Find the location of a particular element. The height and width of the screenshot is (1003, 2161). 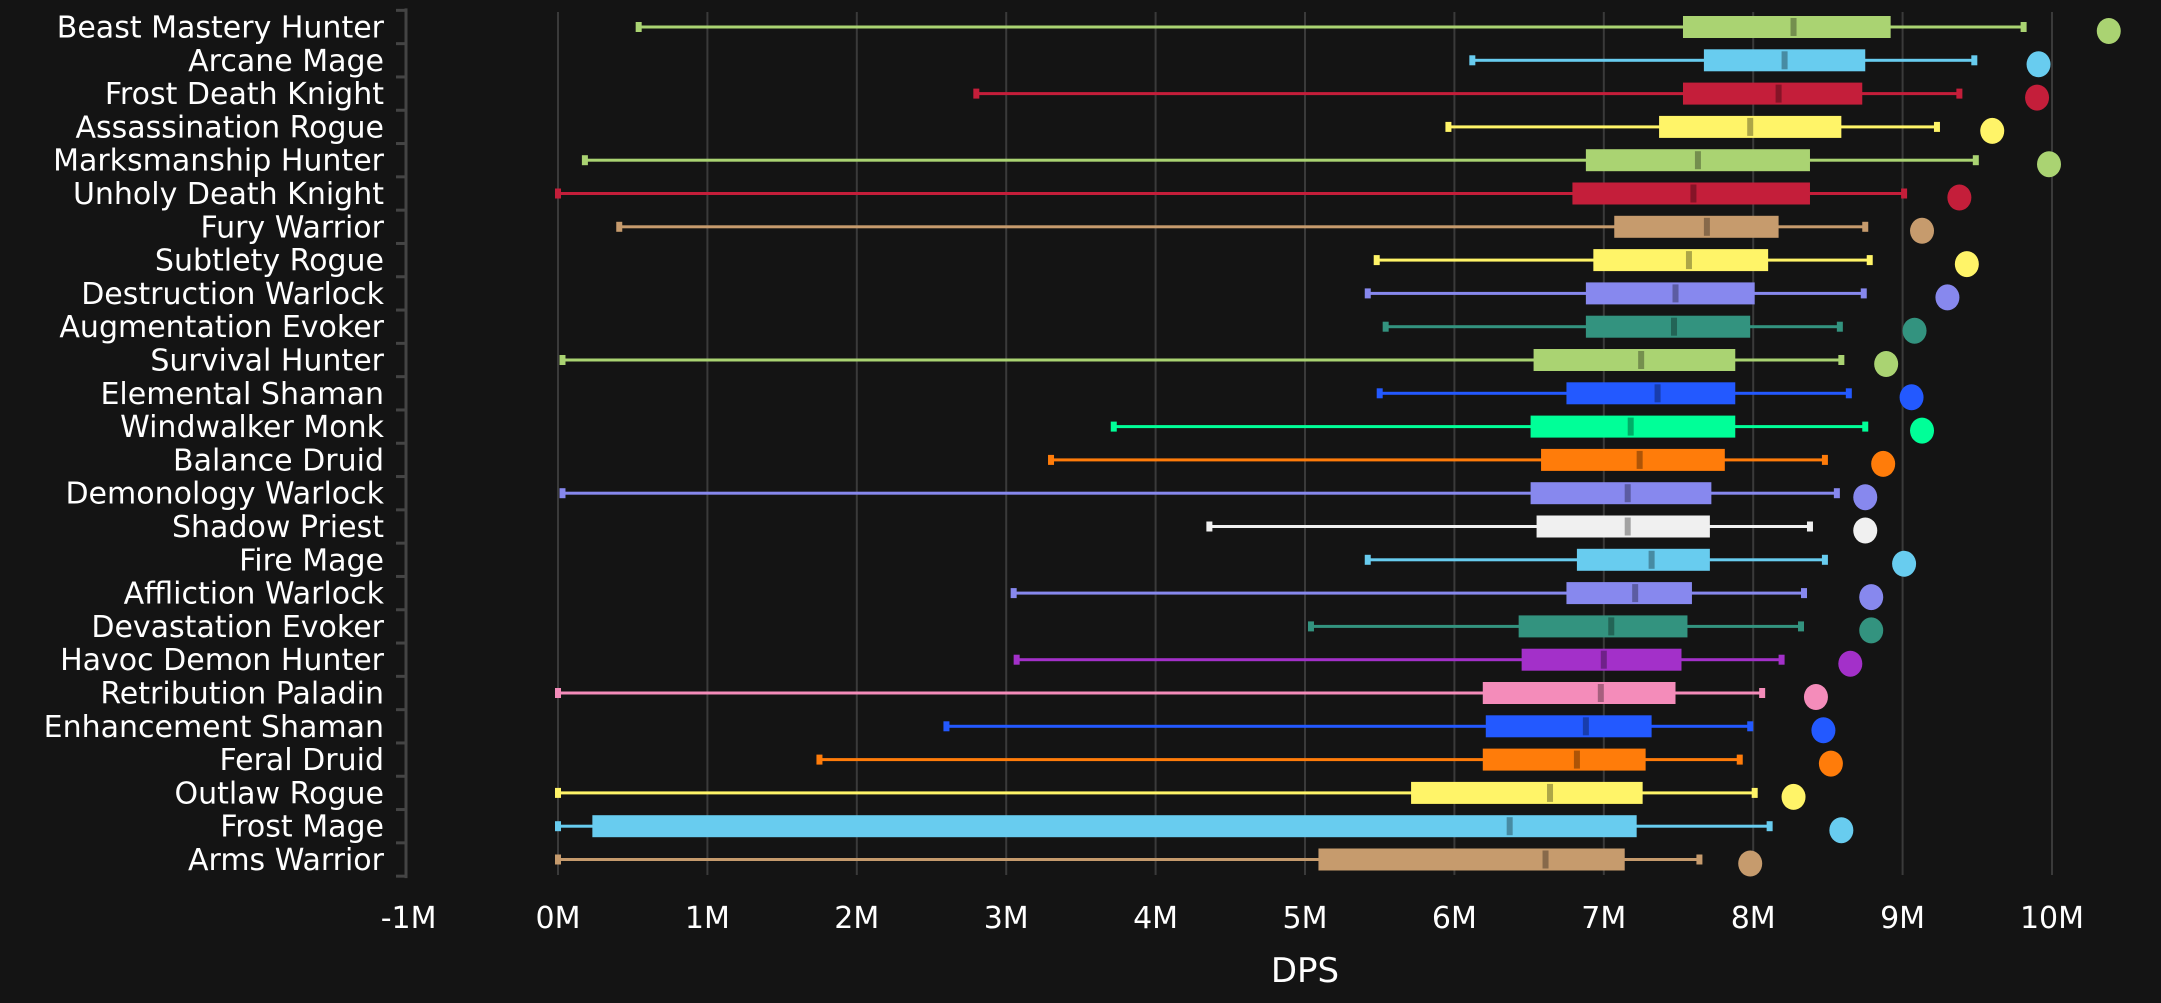

x-tick-label: 2M is located at coordinates (856, 918).